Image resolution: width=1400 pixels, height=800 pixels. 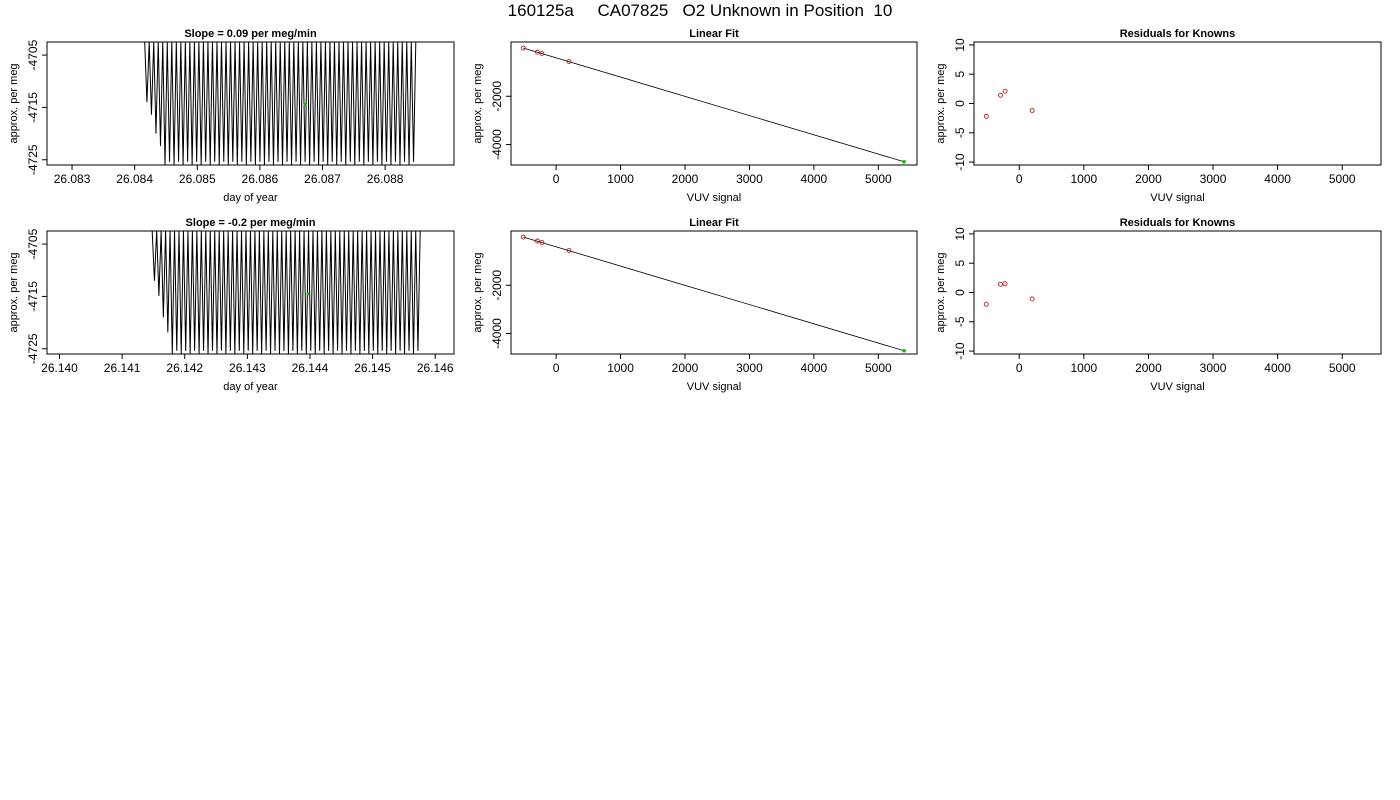 I want to click on resid-2-ylabel: approx. per meg, so click(x=941, y=292).